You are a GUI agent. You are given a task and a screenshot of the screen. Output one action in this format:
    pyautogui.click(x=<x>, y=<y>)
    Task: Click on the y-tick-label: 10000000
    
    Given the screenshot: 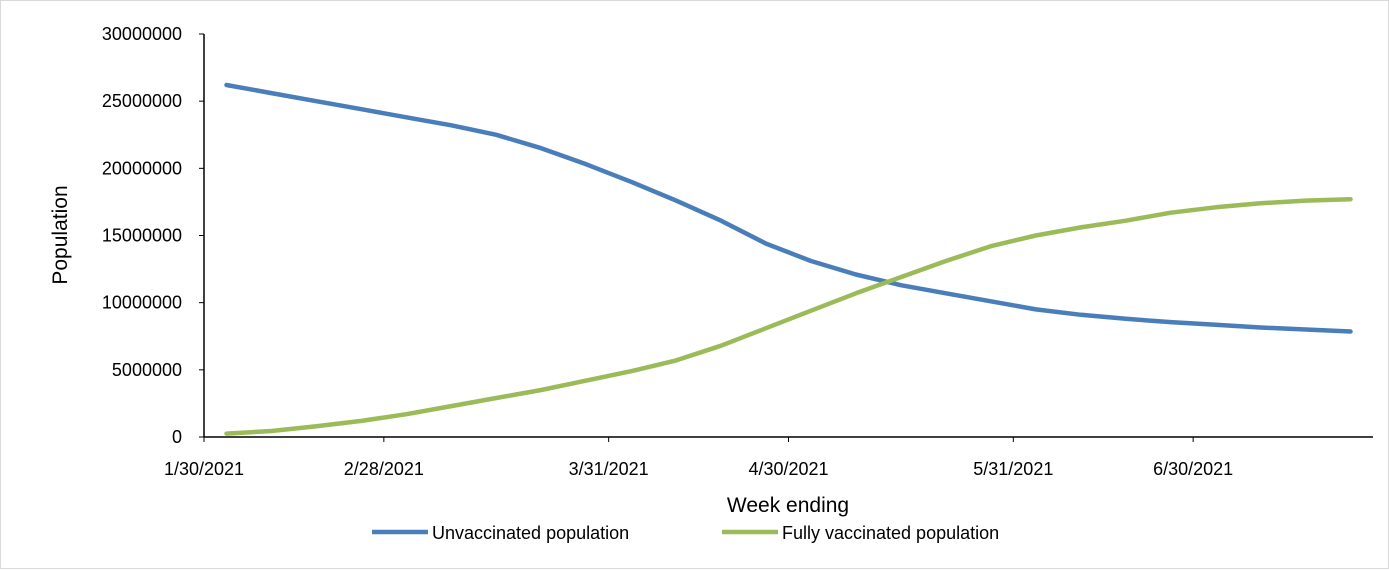 What is the action you would take?
    pyautogui.click(x=142, y=303)
    